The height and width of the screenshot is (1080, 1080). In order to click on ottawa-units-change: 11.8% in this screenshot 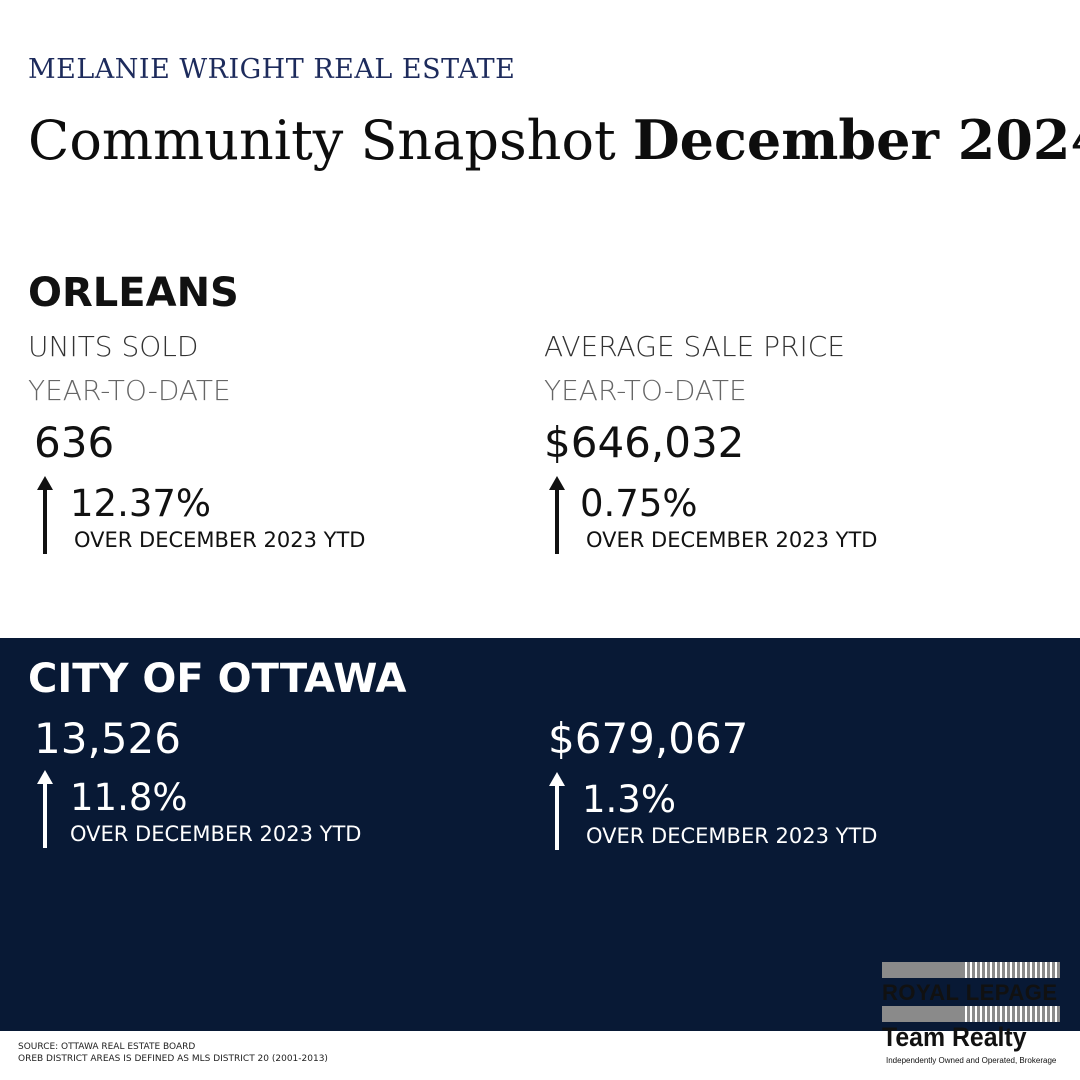, I will do `click(129, 797)`.